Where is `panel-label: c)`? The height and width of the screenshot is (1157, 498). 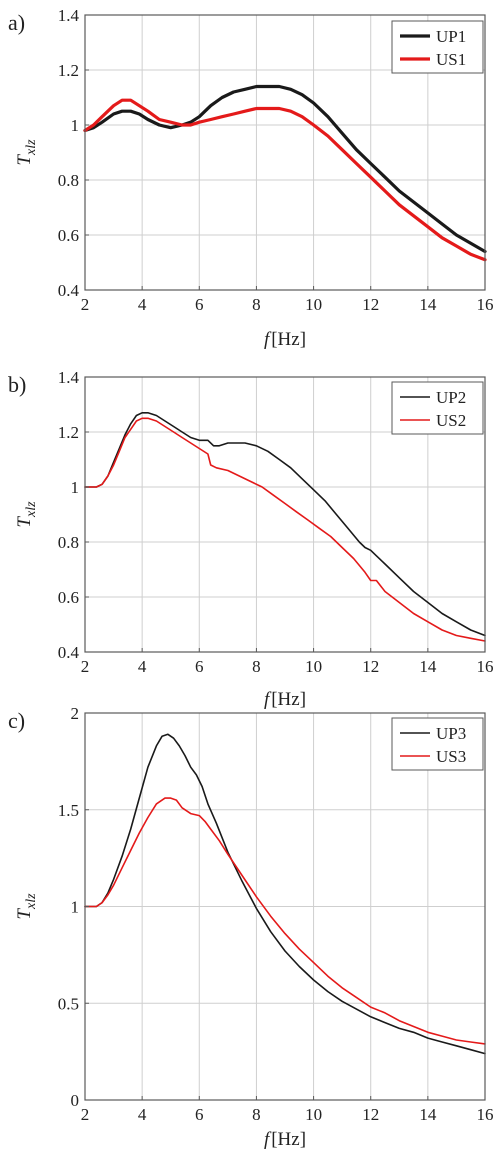
panel-label: c) is located at coordinates (16, 720).